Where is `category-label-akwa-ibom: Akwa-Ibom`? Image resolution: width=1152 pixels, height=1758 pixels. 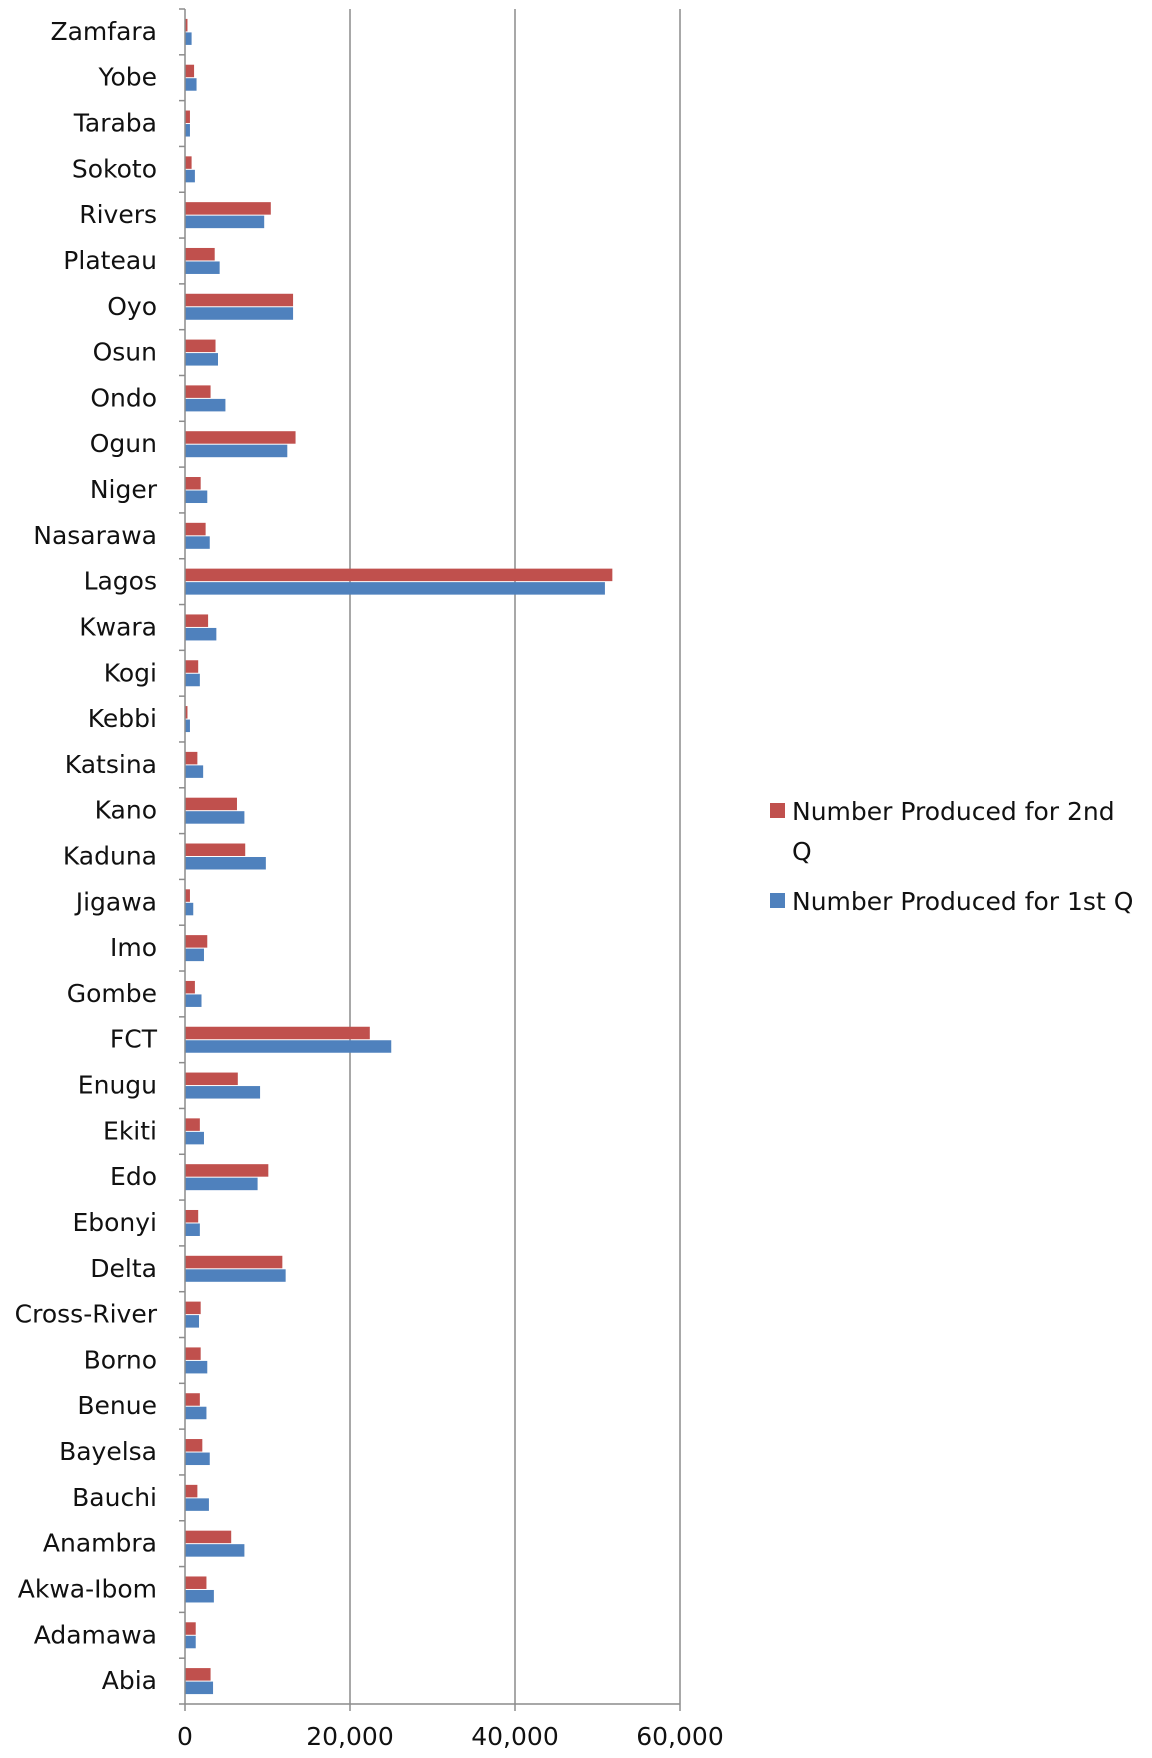 category-label-akwa-ibom: Akwa-Ibom is located at coordinates (87, 1588).